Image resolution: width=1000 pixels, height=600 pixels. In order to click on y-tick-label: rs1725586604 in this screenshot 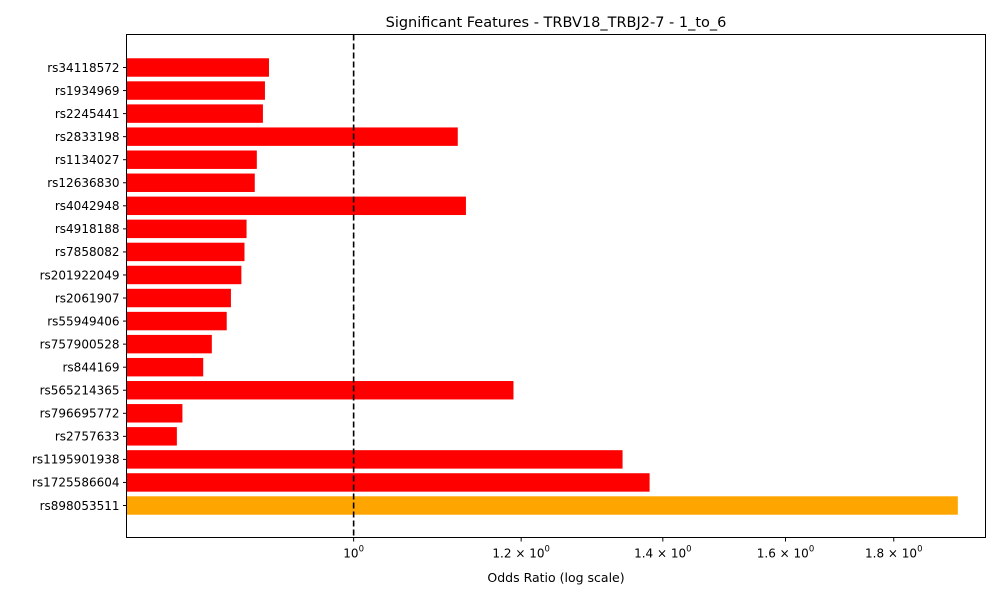, I will do `click(76, 483)`.